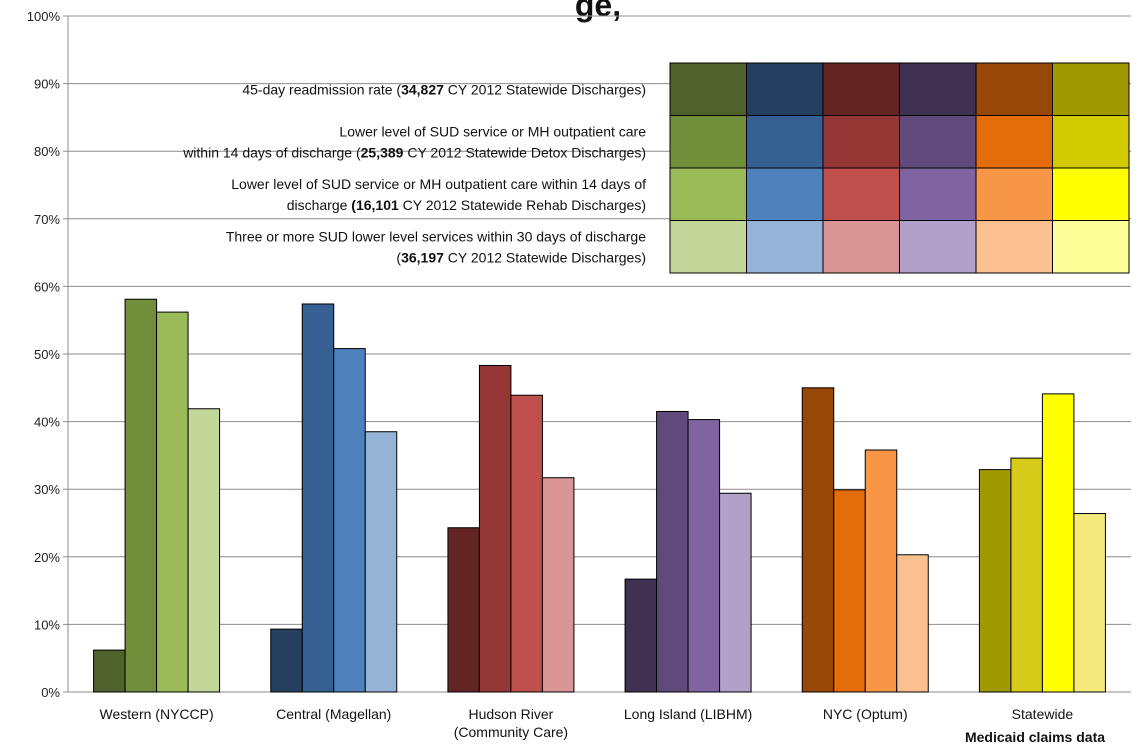 This screenshot has width=1138, height=750. What do you see at coordinates (47, 489) in the screenshot?
I see `y-tick-label: 30%` at bounding box center [47, 489].